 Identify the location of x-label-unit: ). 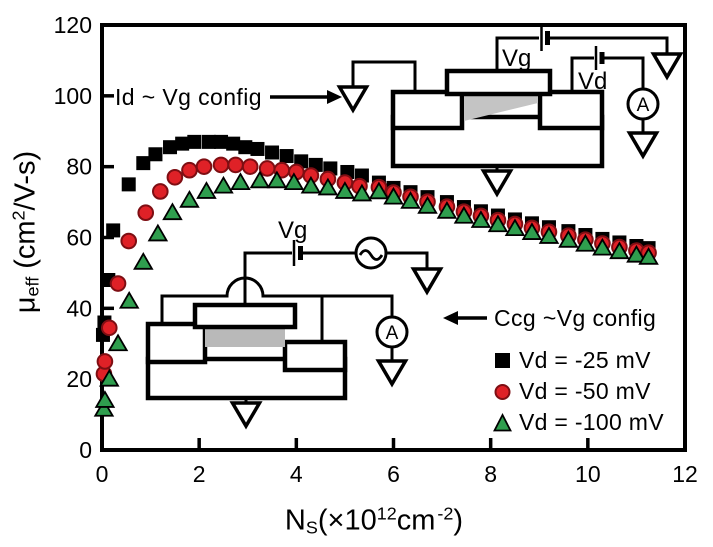
(458, 520).